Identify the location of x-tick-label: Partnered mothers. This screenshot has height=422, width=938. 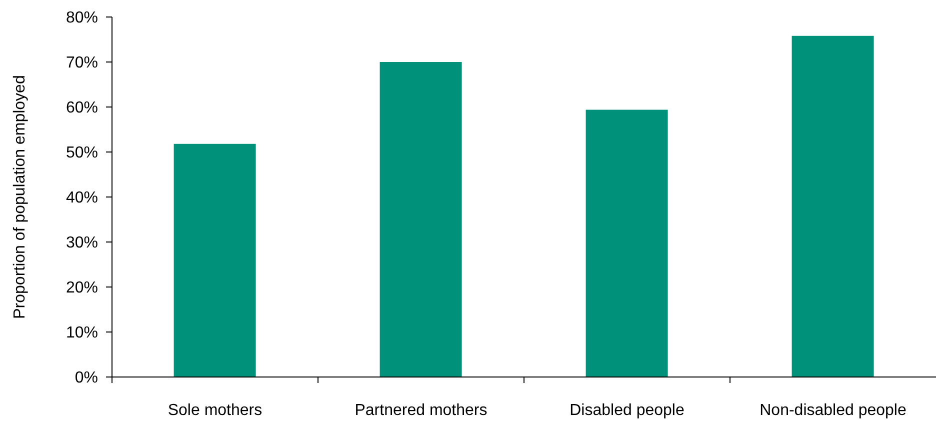
(421, 410).